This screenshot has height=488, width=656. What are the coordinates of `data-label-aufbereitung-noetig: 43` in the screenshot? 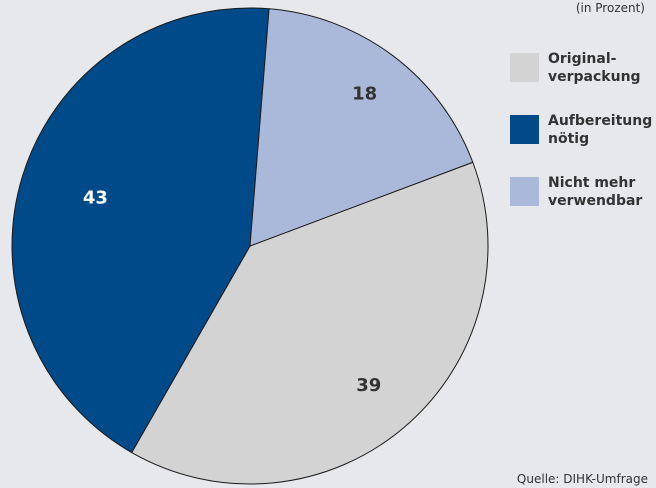 It's located at (95, 198).